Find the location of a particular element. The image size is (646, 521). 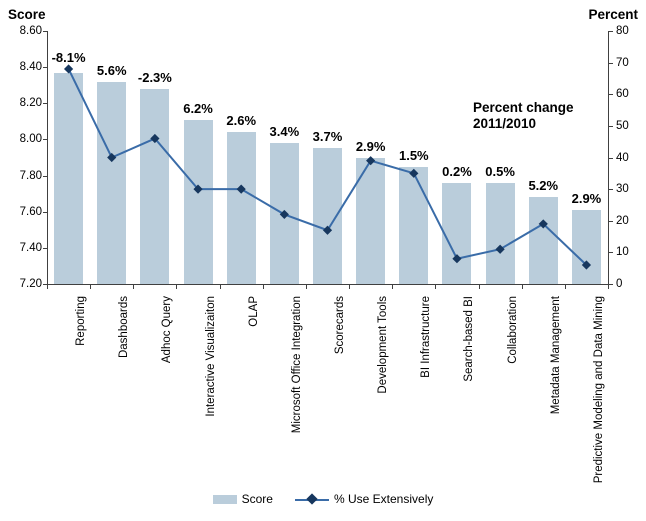

chart-legend: Score % Use Extensively is located at coordinates (323, 499).